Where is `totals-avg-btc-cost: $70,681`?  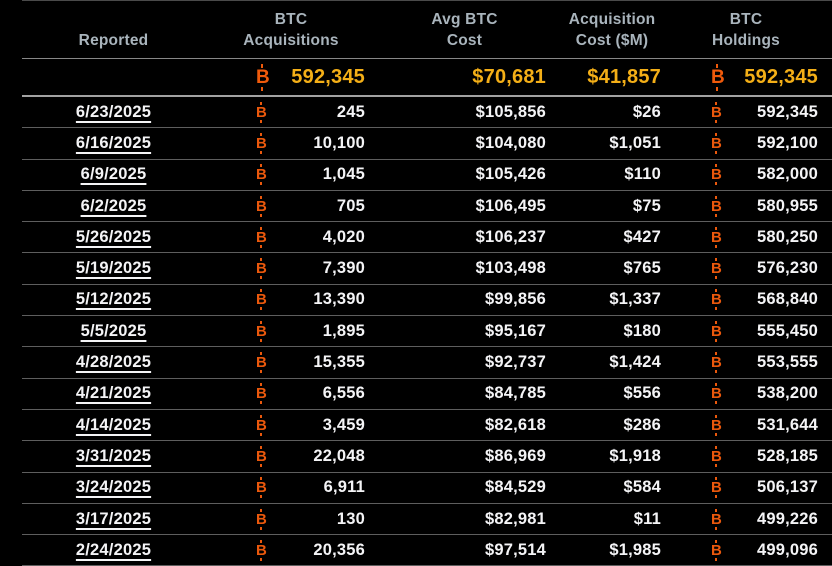 totals-avg-btc-cost: $70,681 is located at coordinates (464, 77).